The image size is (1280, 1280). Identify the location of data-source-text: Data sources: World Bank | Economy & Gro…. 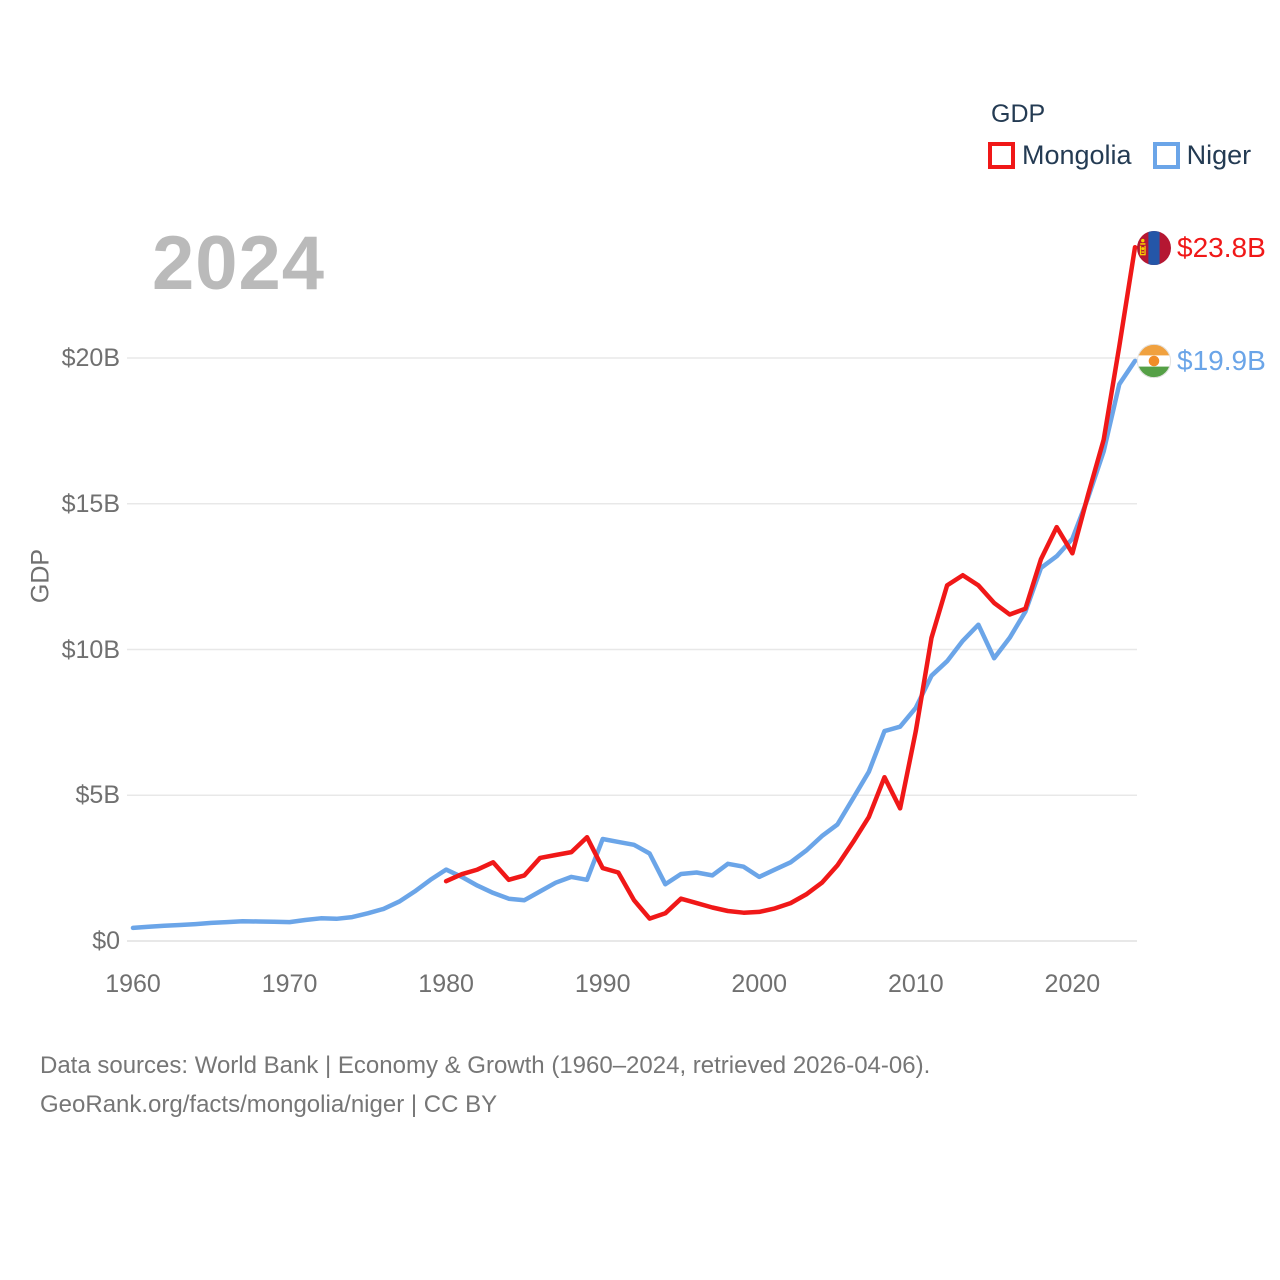
(485, 1065).